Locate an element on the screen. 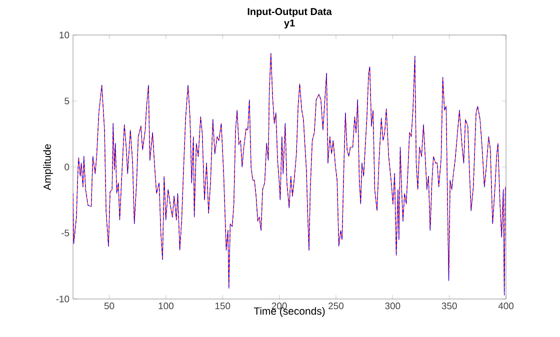  y-tick-label: 5 is located at coordinates (67, 101).